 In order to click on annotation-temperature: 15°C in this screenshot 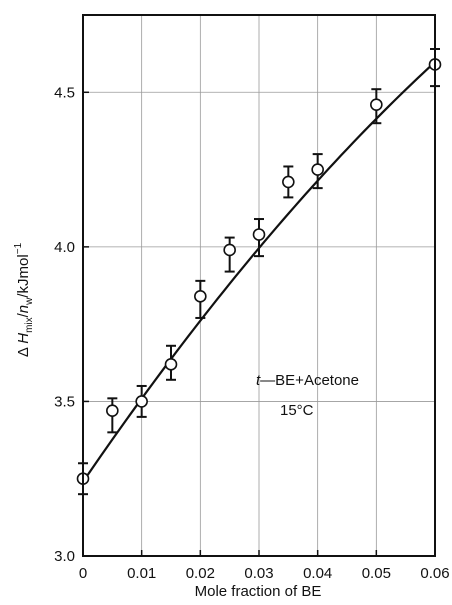, I will do `click(297, 410)`.